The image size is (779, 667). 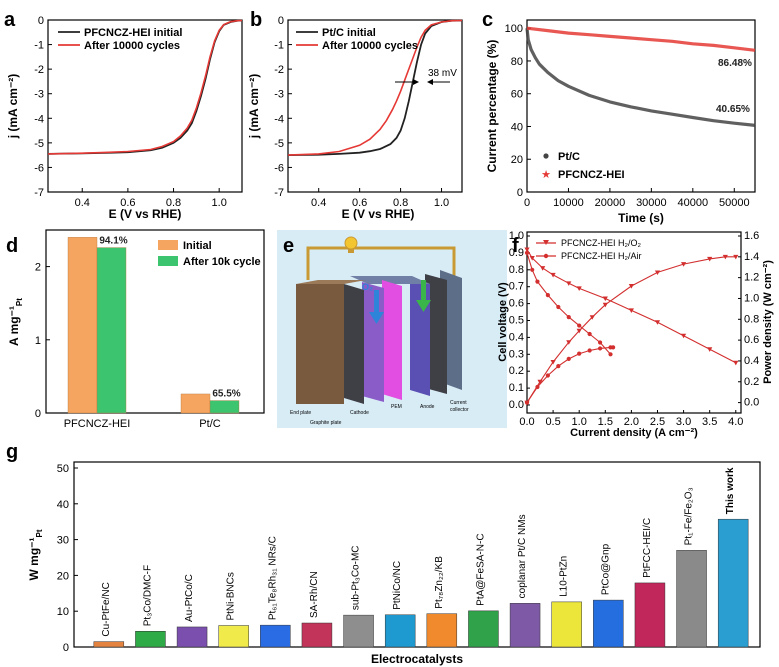 What do you see at coordinates (516, 270) in the screenshot?
I see `tick-label-y: 0.8` at bounding box center [516, 270].